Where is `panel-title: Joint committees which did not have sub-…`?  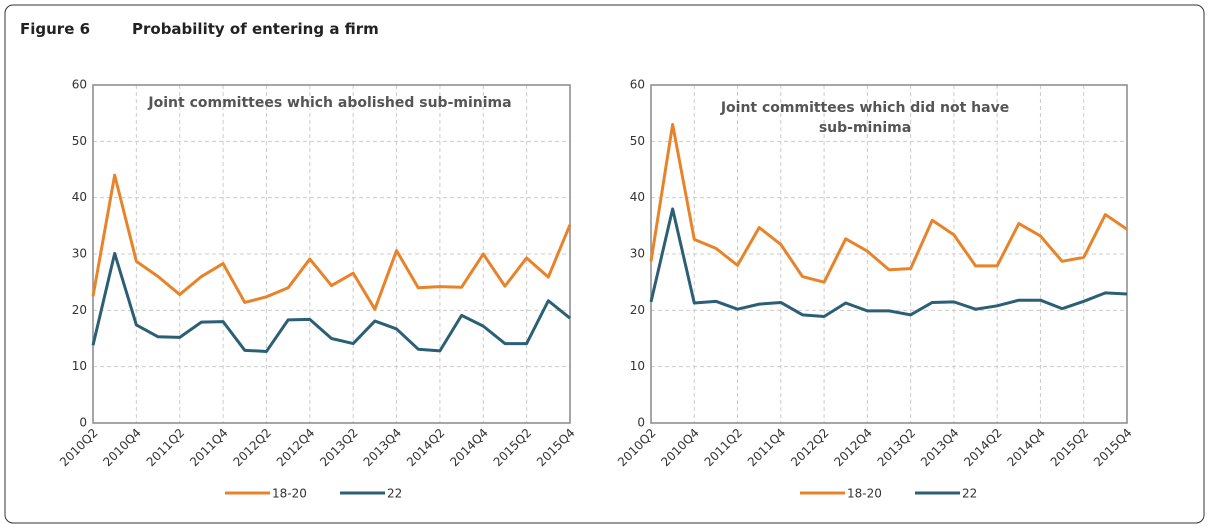 panel-title: Joint committees which did not have sub-… is located at coordinates (865, 118).